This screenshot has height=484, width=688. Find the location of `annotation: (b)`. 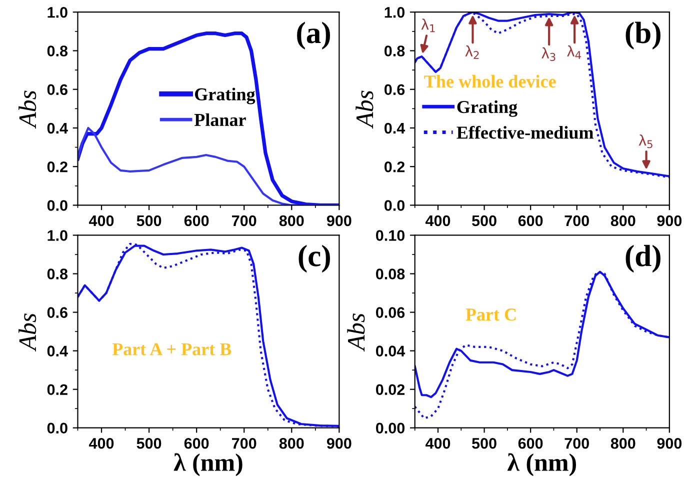

annotation: (b) is located at coordinates (643, 36).